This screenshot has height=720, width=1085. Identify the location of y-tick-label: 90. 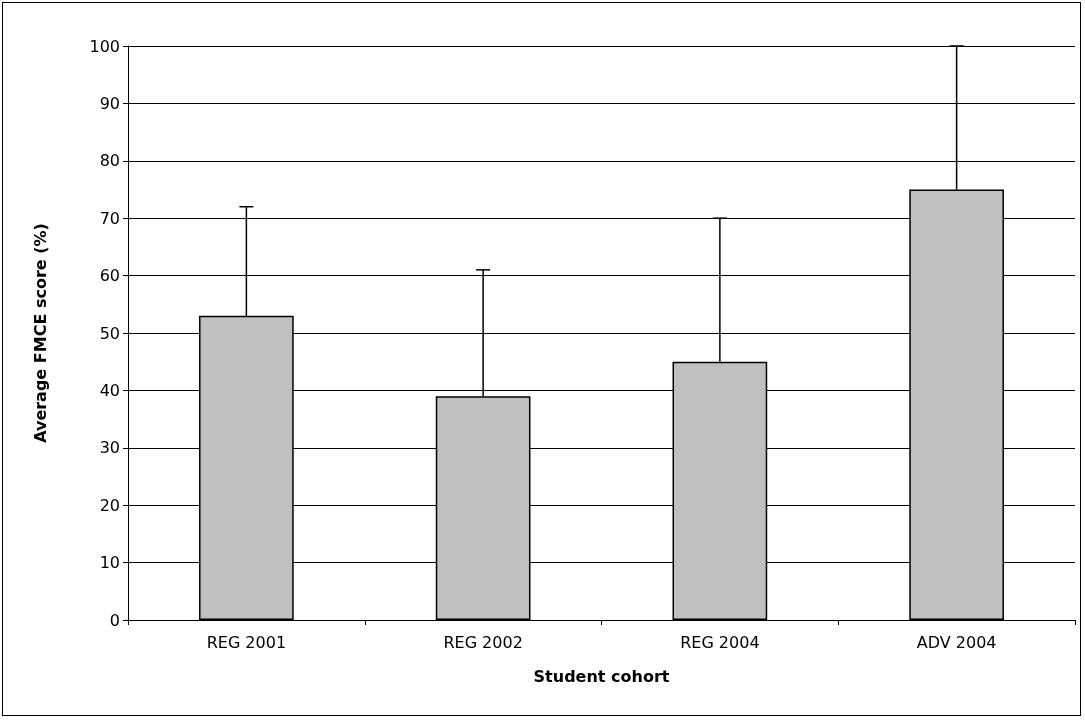
(109, 103).